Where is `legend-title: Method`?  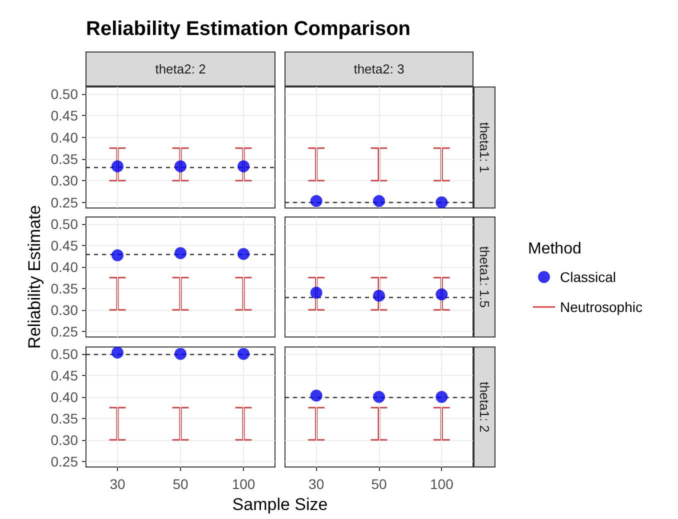 legend-title: Method is located at coordinates (555, 249).